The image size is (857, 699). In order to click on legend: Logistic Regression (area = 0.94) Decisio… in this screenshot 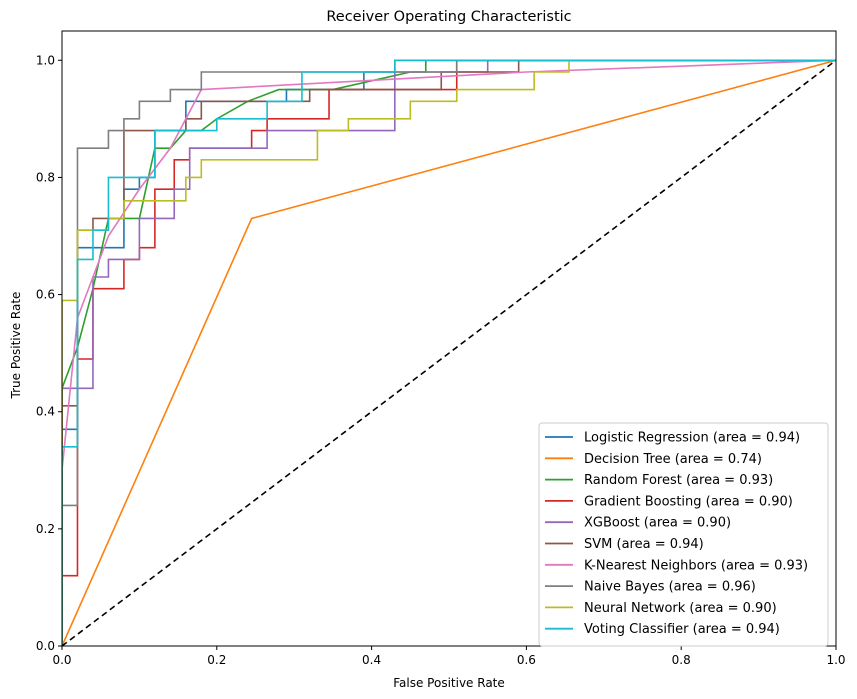, I will do `click(683, 534)`.